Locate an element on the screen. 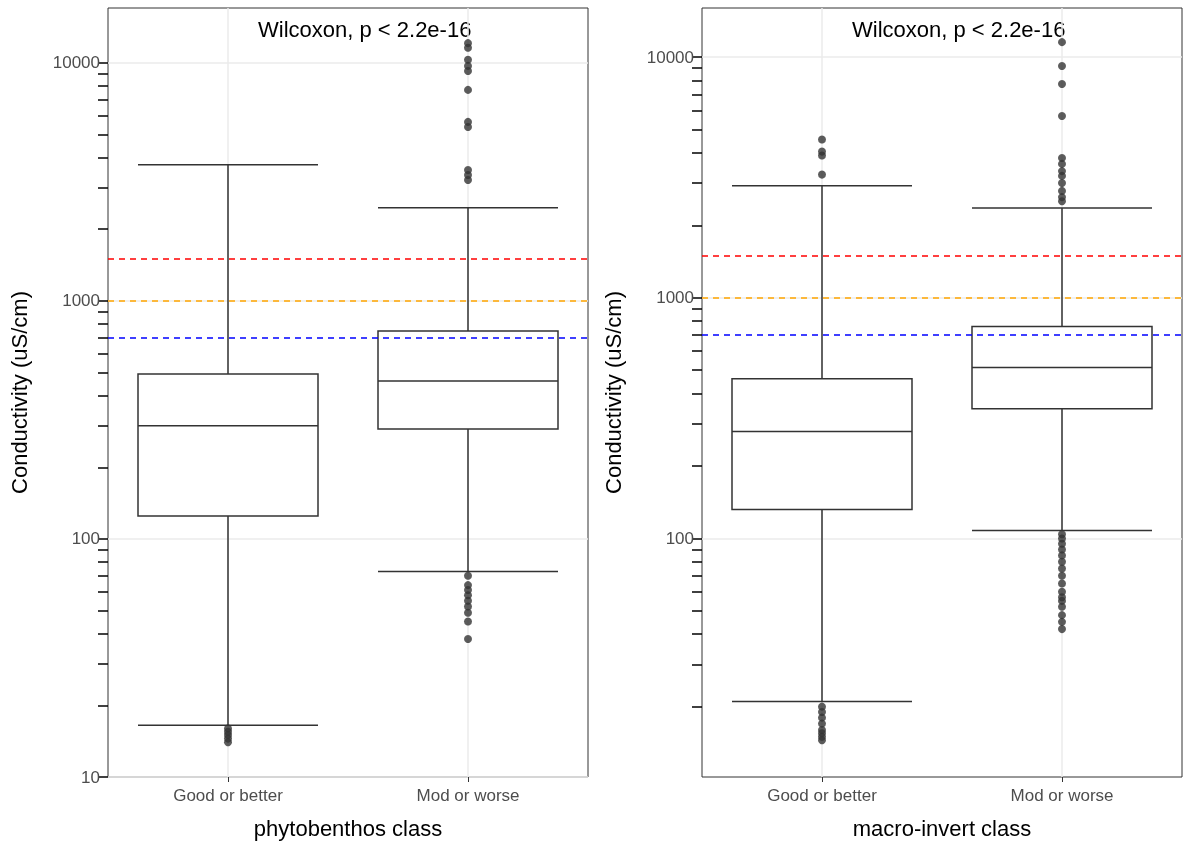 This screenshot has width=1189, height=847. x-axis-title: macro-invert class is located at coordinates (942, 828).